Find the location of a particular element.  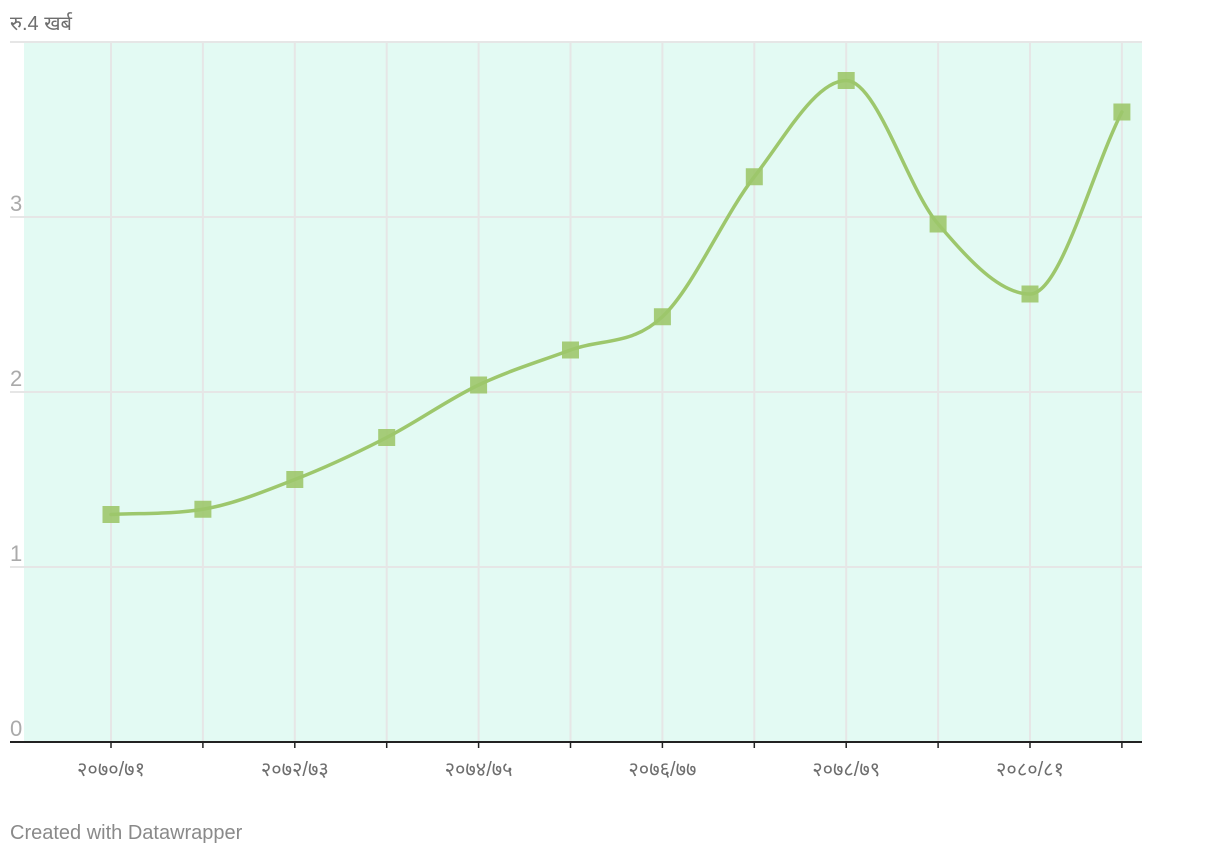

x-tick-label: २०७०/७१ is located at coordinates (111, 770).